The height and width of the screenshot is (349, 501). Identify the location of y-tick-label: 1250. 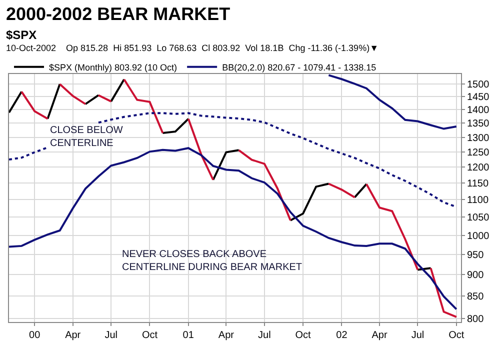
(478, 152).